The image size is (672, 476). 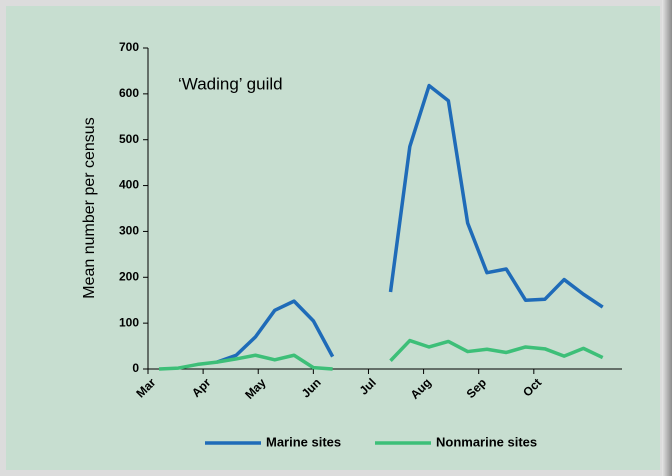 I want to click on legend-label: Marine sites, so click(x=303, y=441).